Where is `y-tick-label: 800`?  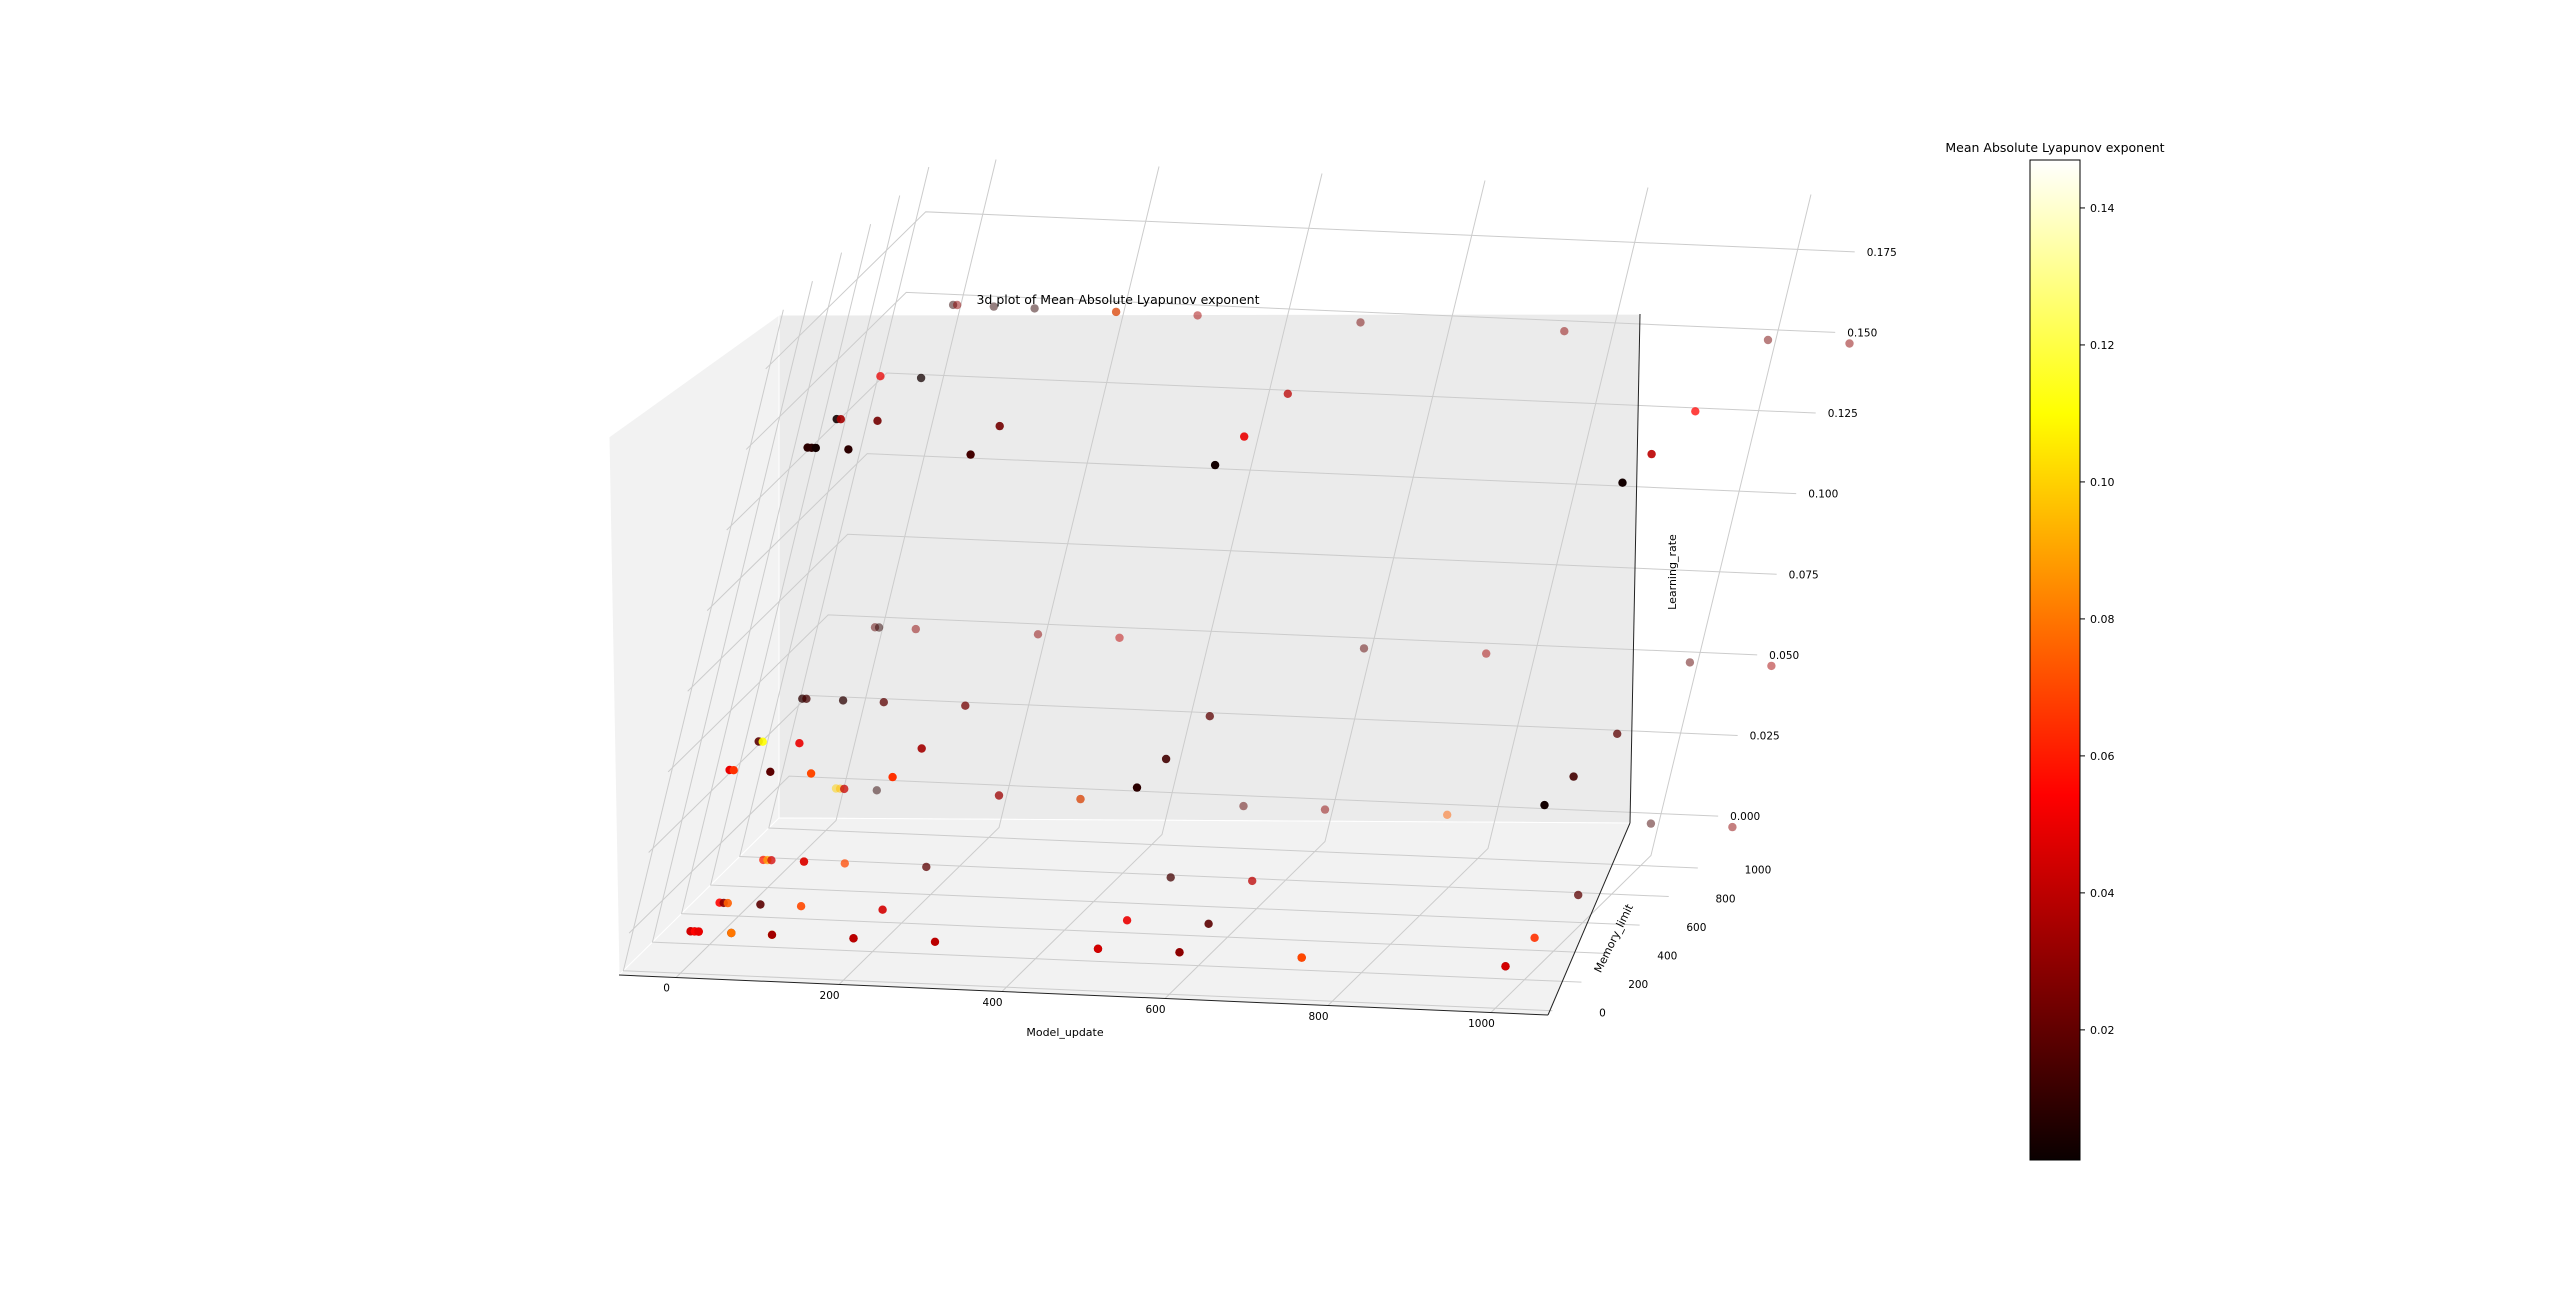 y-tick-label: 800 is located at coordinates (1725, 899).